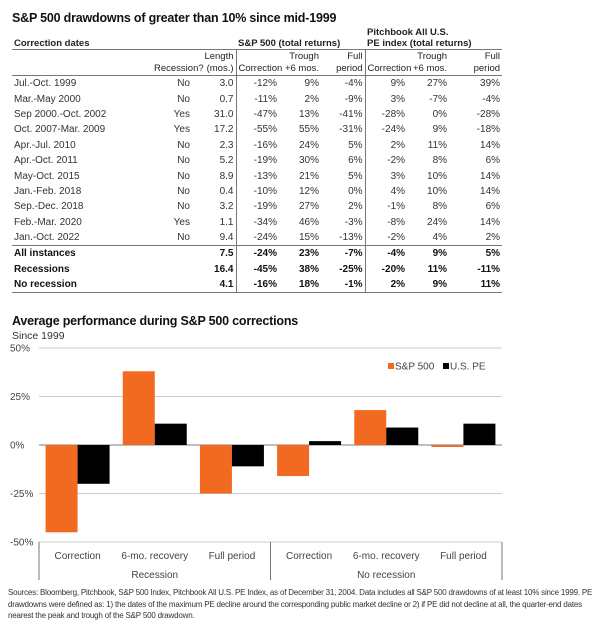  Describe the element at coordinates (224, 269) in the screenshot. I see `table-cell: 16.4` at that location.